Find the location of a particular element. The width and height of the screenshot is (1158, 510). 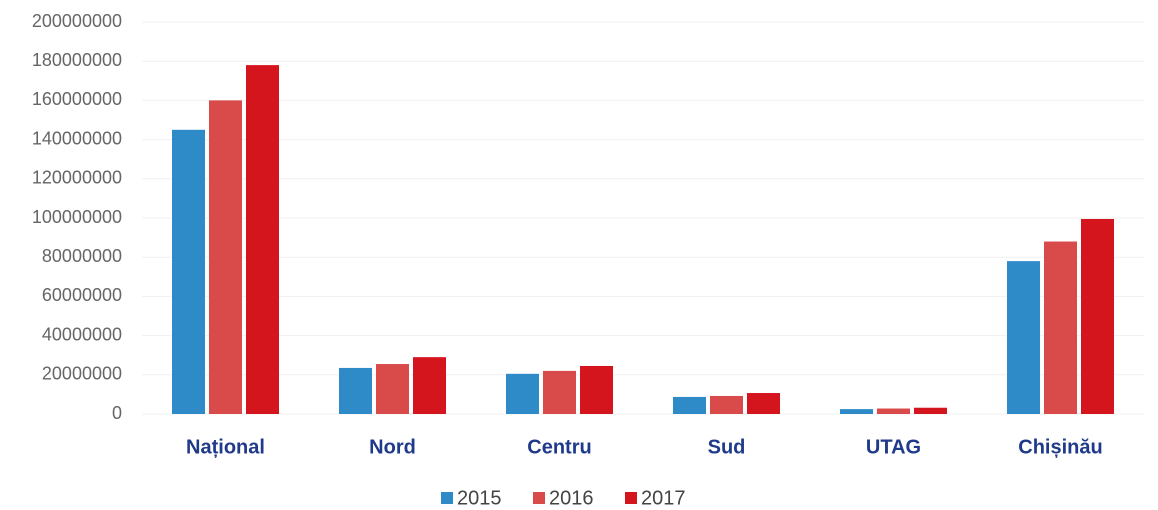

legend-label: 2015 is located at coordinates (479, 498).